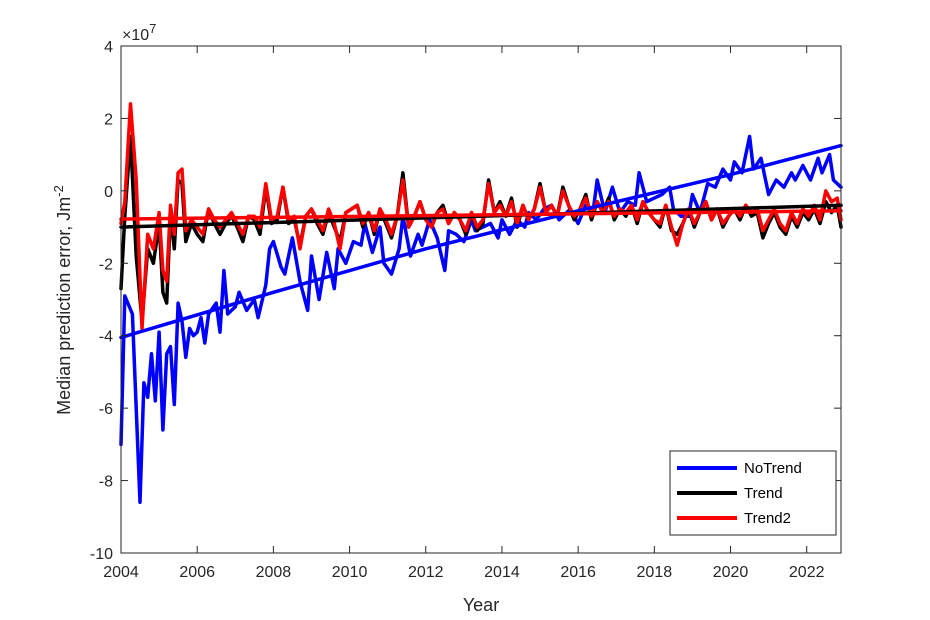 The height and width of the screenshot is (620, 930). I want to click on x-tick-label: 2014, so click(502, 572).